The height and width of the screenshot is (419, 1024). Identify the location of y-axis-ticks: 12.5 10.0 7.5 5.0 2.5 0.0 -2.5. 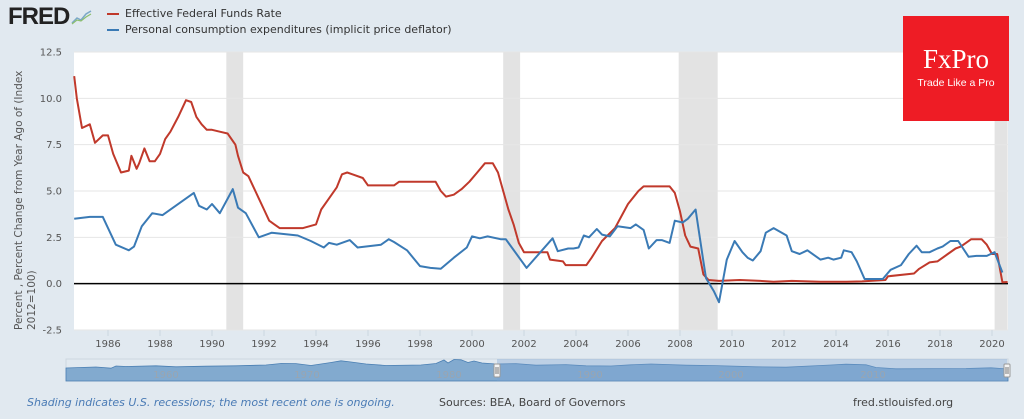
(51, 192).